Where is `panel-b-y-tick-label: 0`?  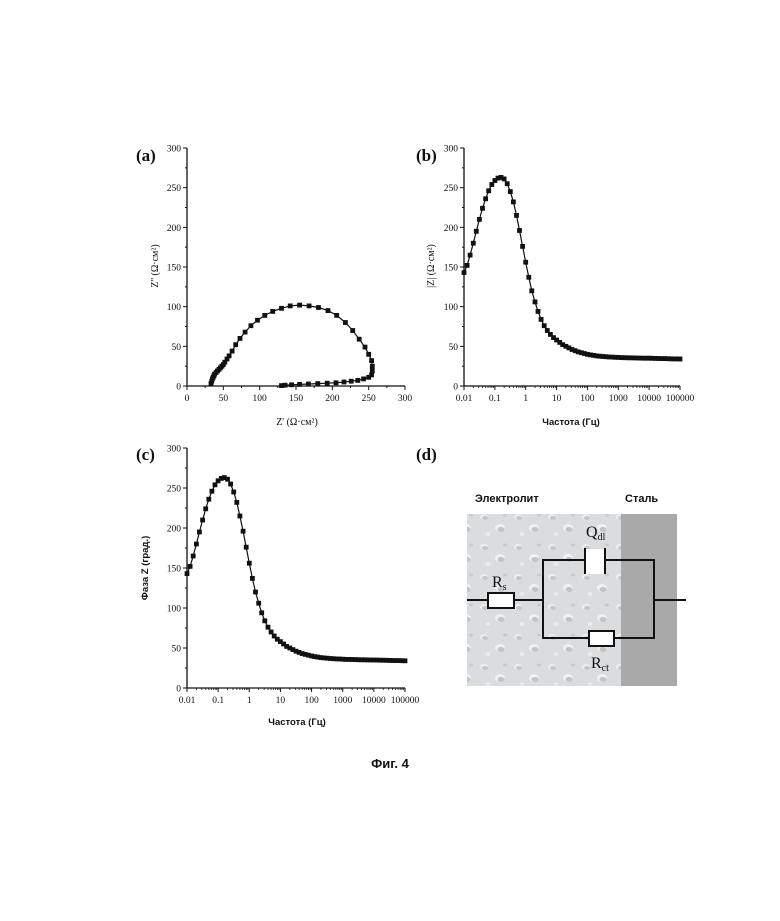 panel-b-y-tick-label: 0 is located at coordinates (455, 388).